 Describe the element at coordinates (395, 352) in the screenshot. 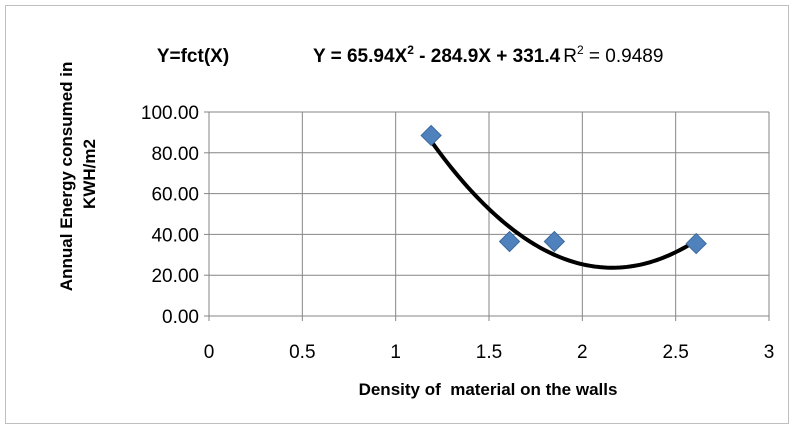

I see `x-tick-label: 1` at that location.